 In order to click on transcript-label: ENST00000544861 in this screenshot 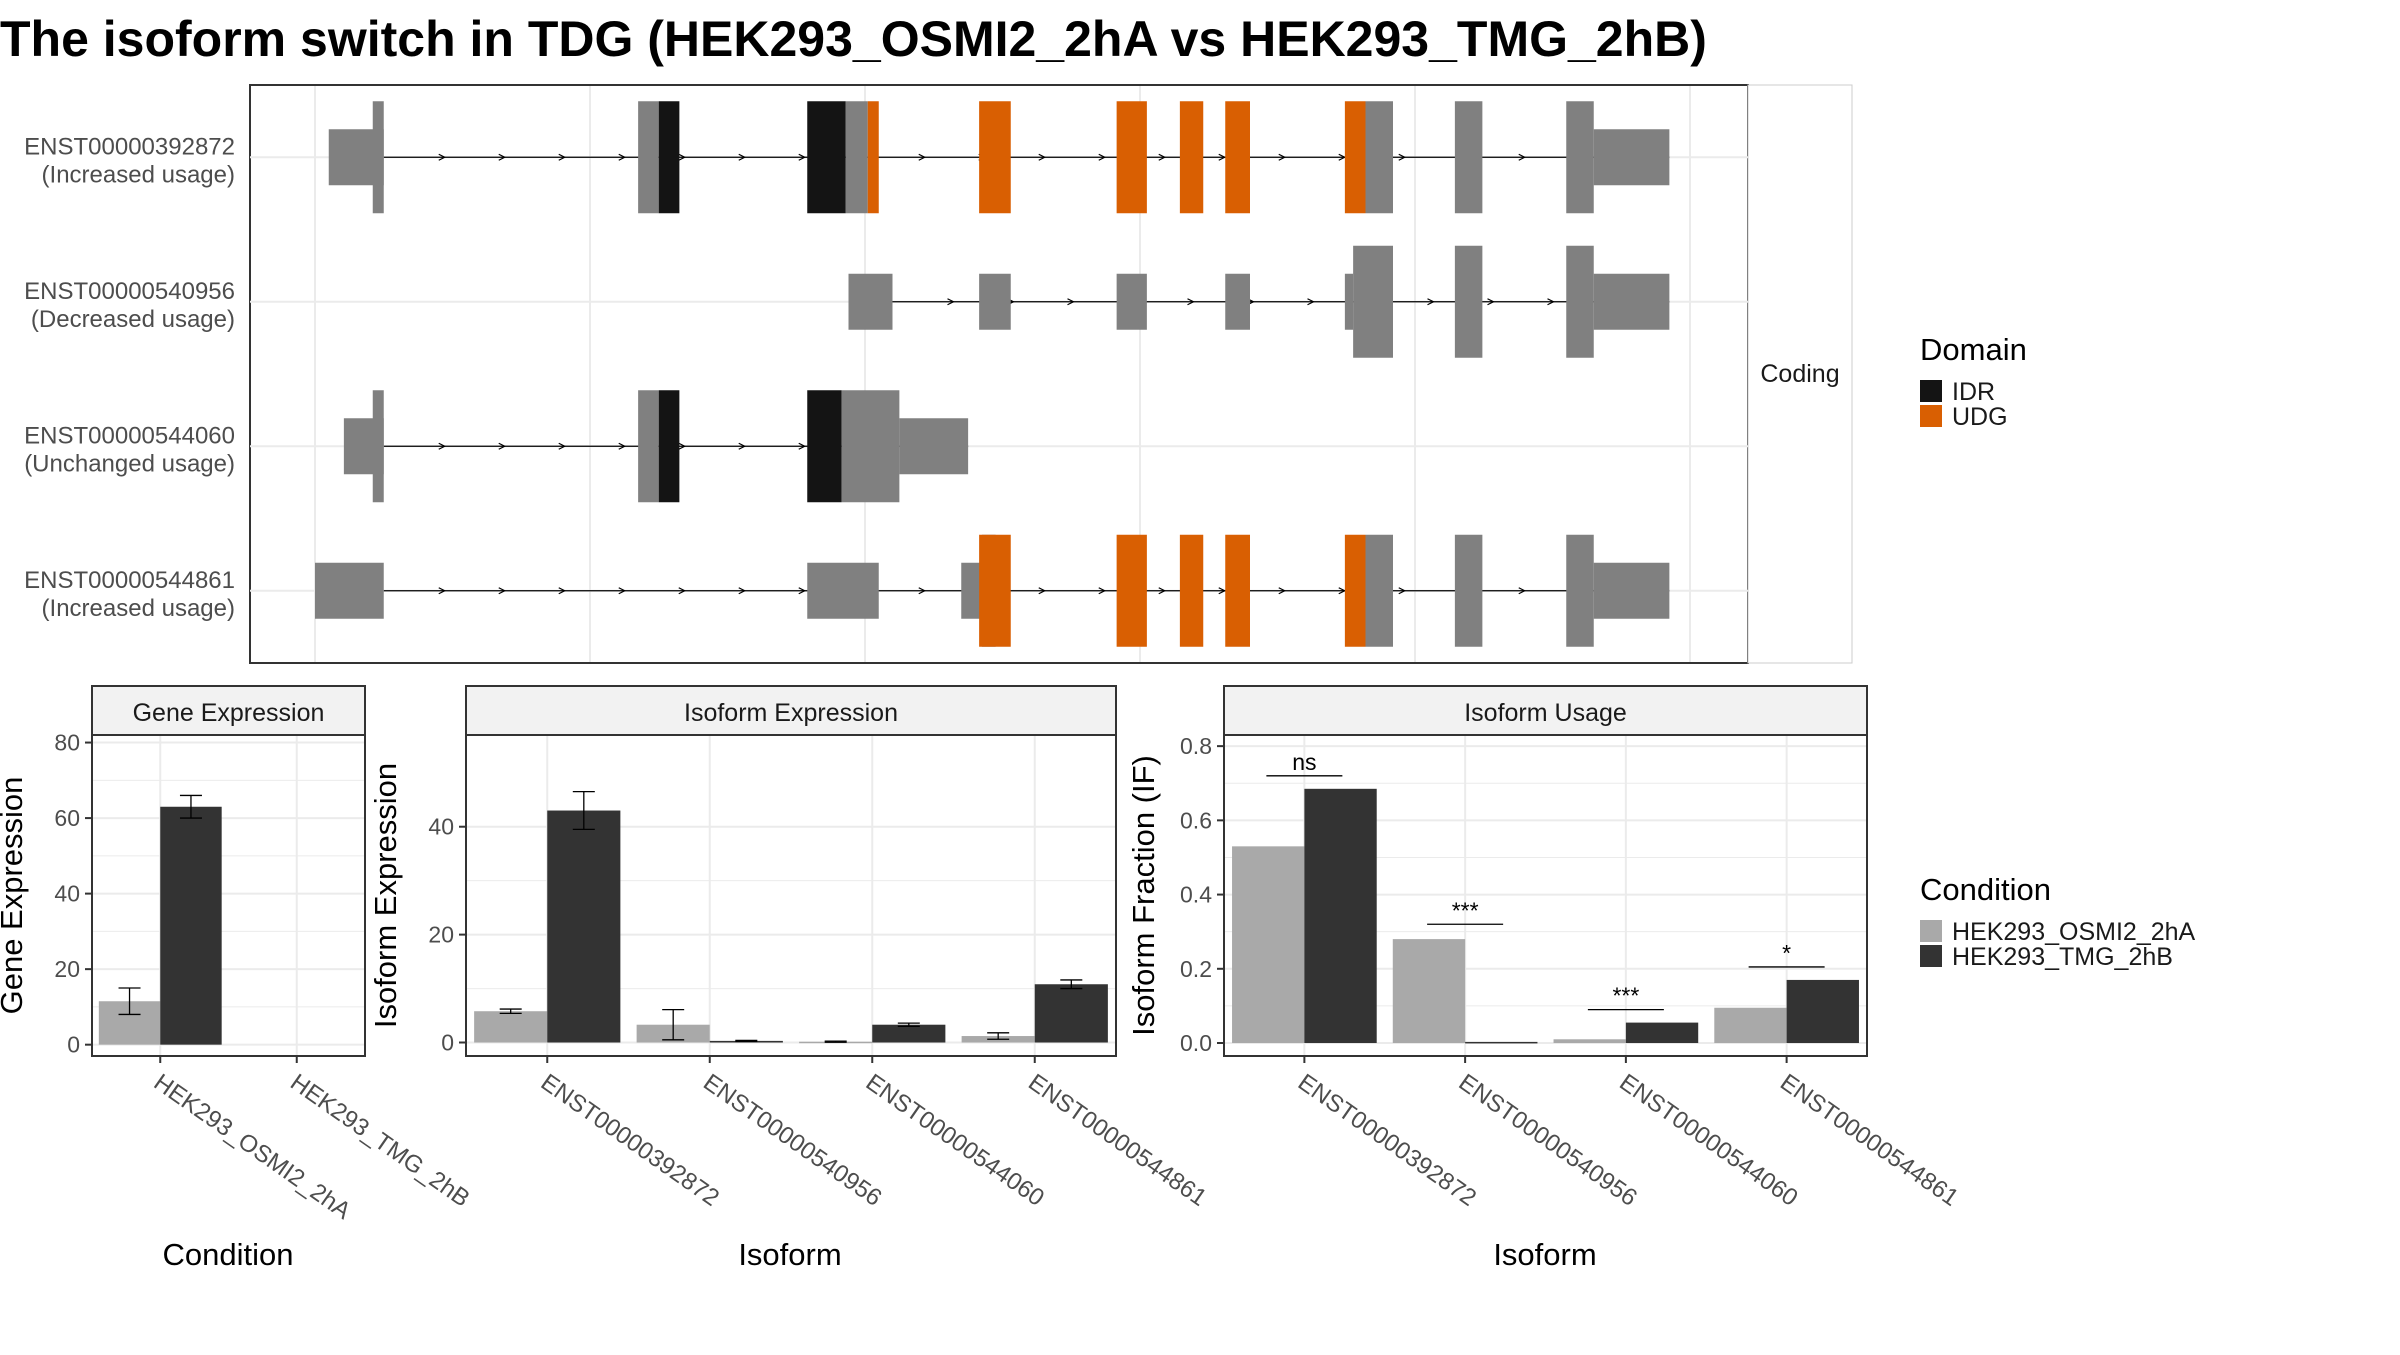, I will do `click(129, 580)`.